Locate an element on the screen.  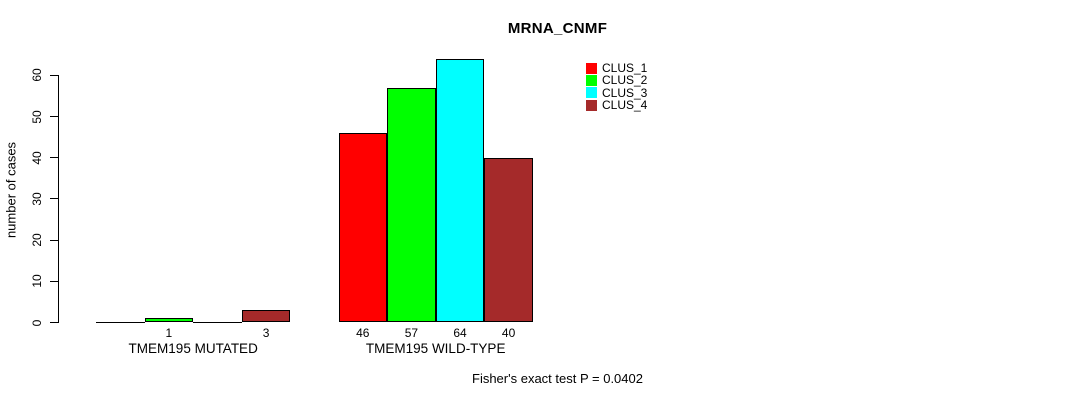
legend-item-clus-2: CLUS_2 is located at coordinates (616, 80).